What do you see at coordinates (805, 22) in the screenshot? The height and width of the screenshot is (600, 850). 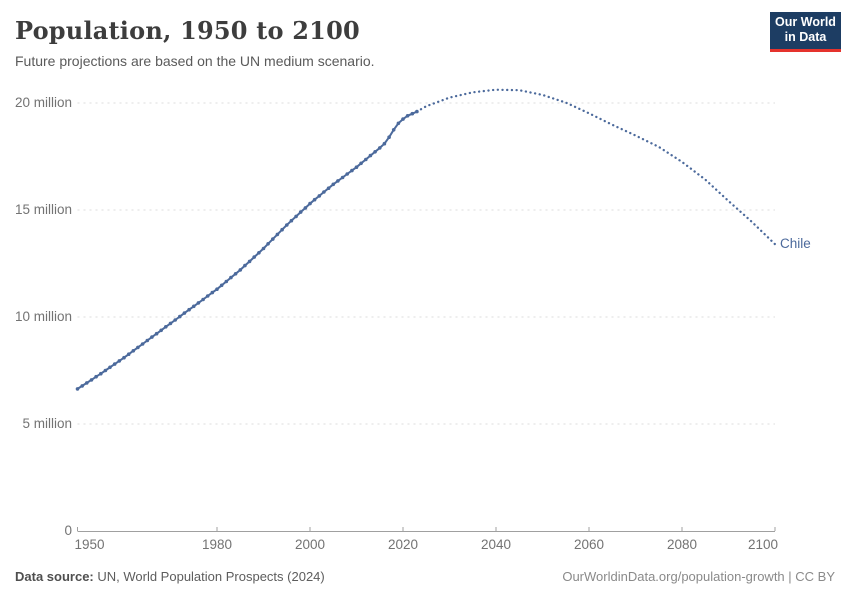 I see `owid-logo-line1: Our World` at bounding box center [805, 22].